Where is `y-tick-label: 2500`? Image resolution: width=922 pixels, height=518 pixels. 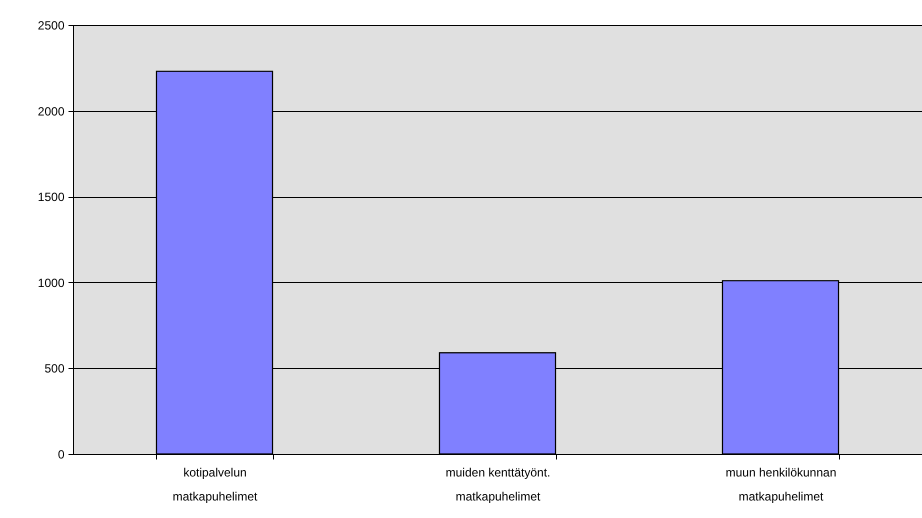 y-tick-label: 2500 is located at coordinates (51, 25).